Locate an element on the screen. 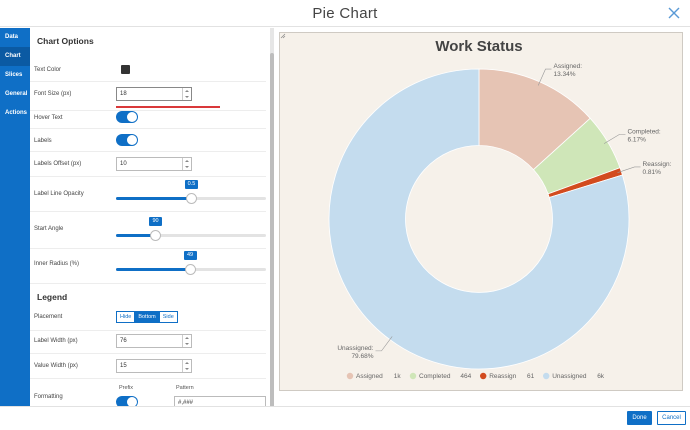  tab-slices: Slices is located at coordinates (14, 75).